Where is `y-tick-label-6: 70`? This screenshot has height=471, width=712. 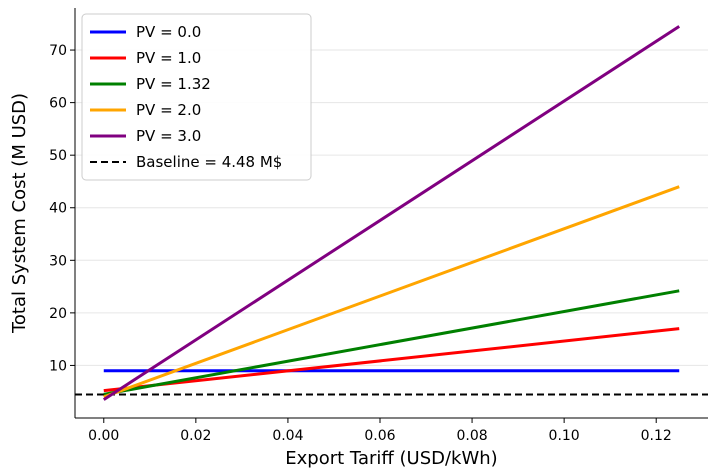
y-tick-label-6: 70 is located at coordinates (58, 51).